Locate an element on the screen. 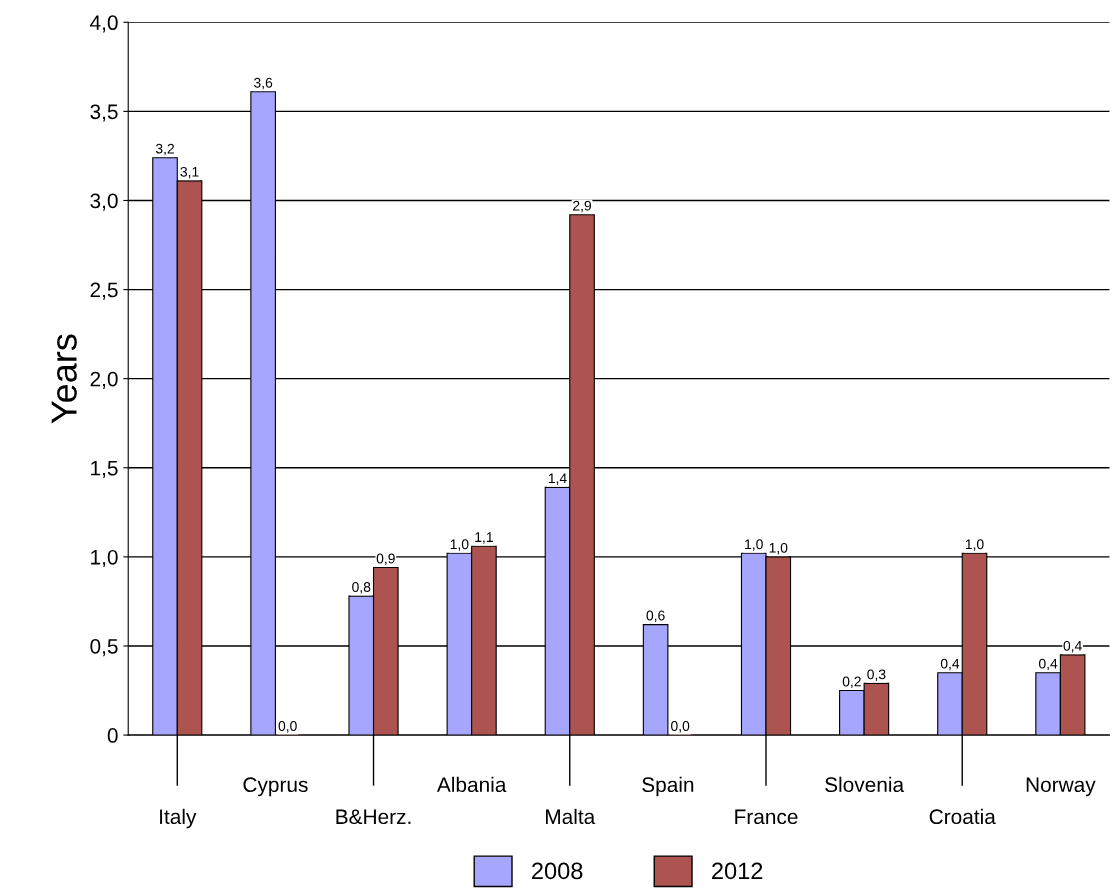 Image resolution: width=1115 pixels, height=891 pixels. x-tick-label: Cyprus is located at coordinates (275, 787).